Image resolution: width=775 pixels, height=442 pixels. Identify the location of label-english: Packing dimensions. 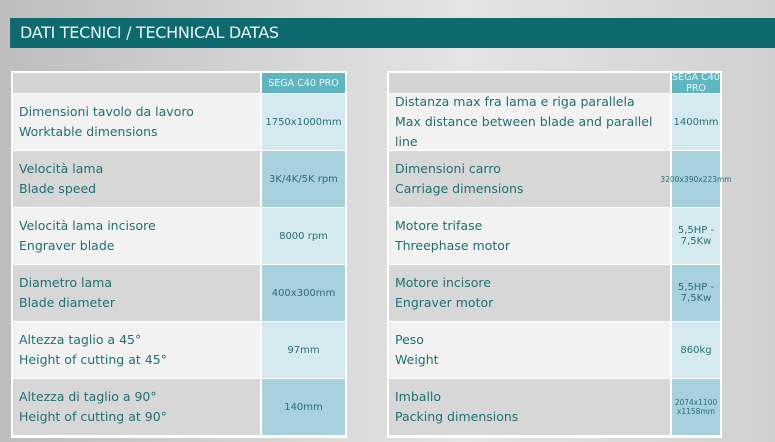
(457, 416).